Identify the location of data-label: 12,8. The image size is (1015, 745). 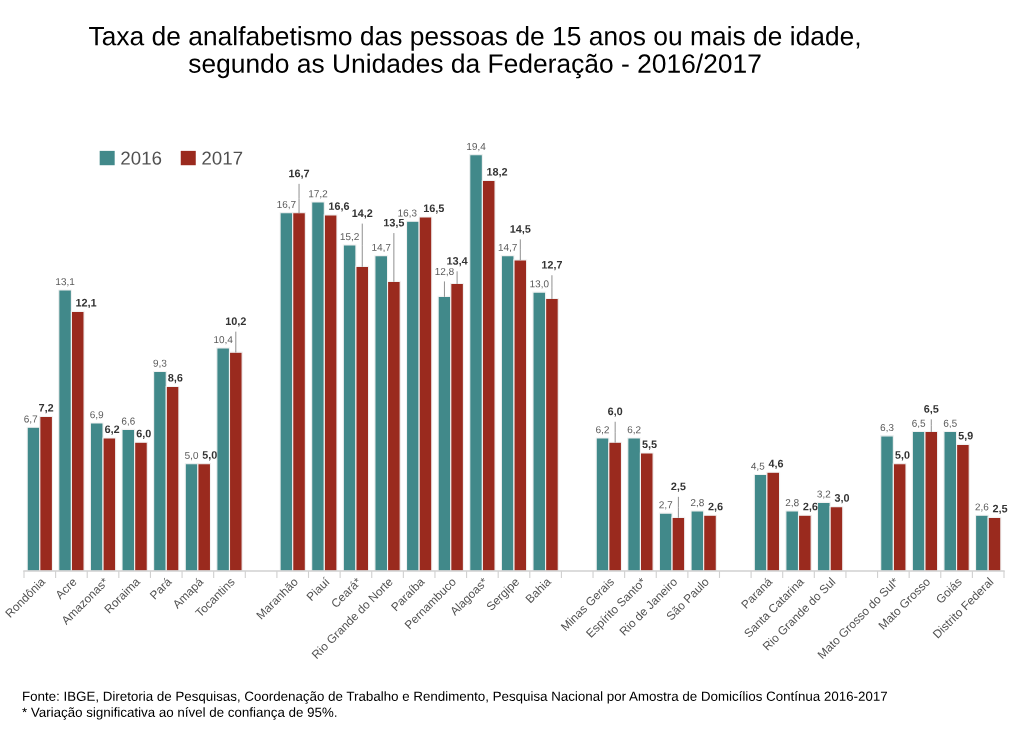
(444, 272).